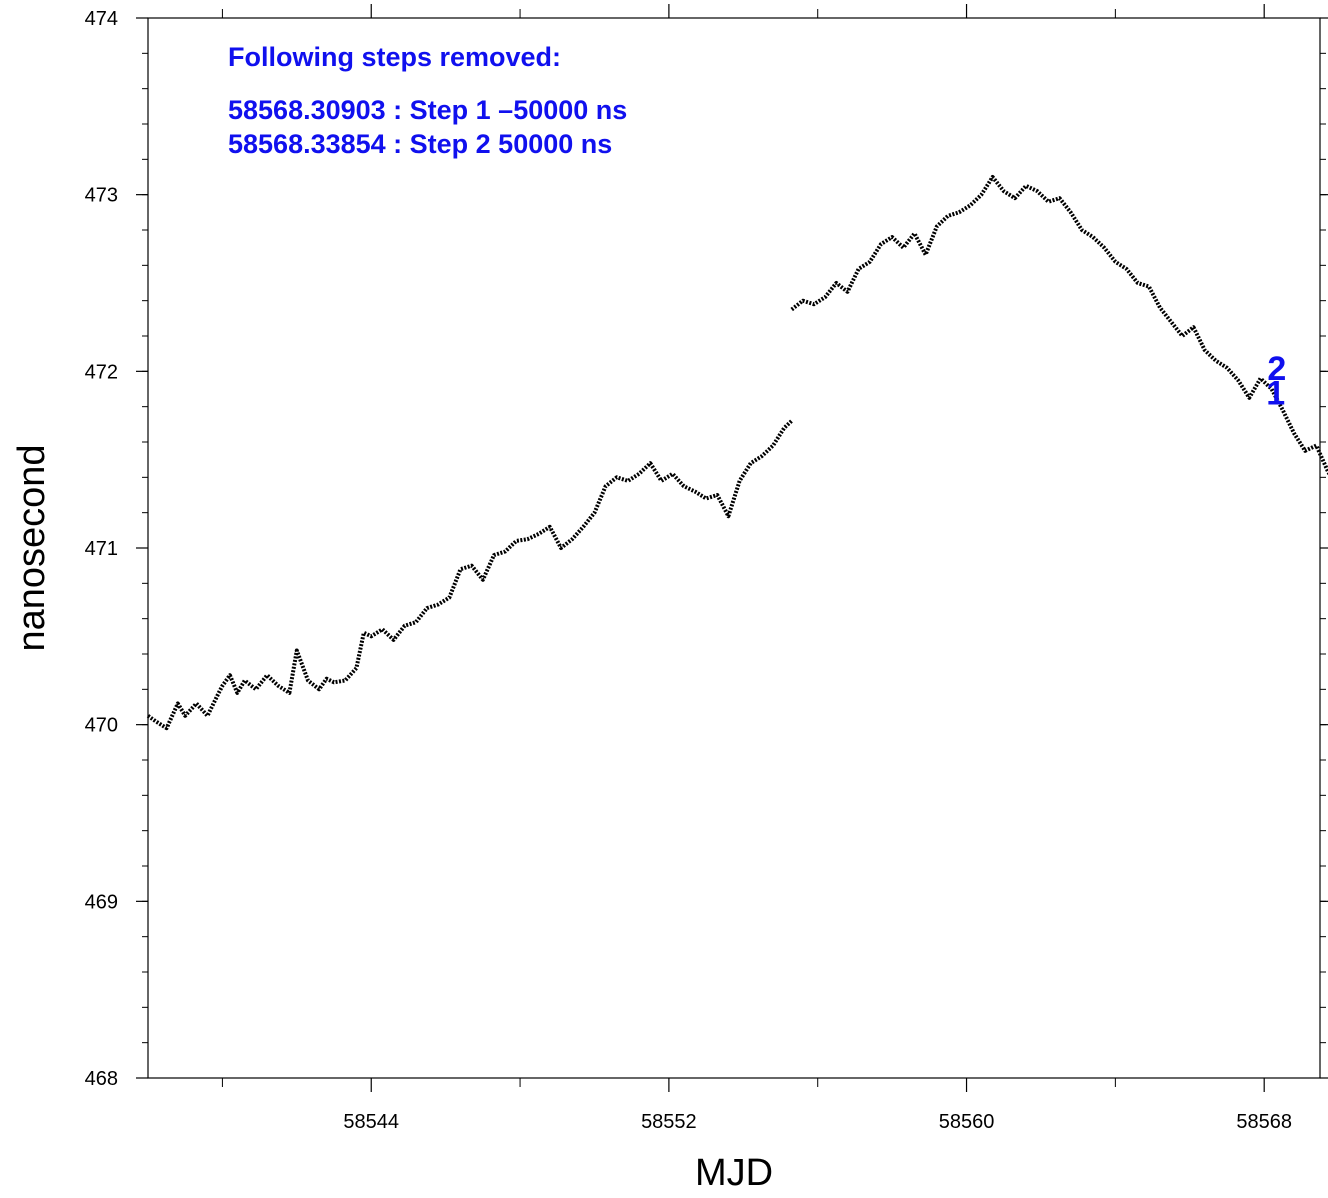 The width and height of the screenshot is (1328, 1198). Describe the element at coordinates (734, 1173) in the screenshot. I see `x-axis-title: MJD` at that location.